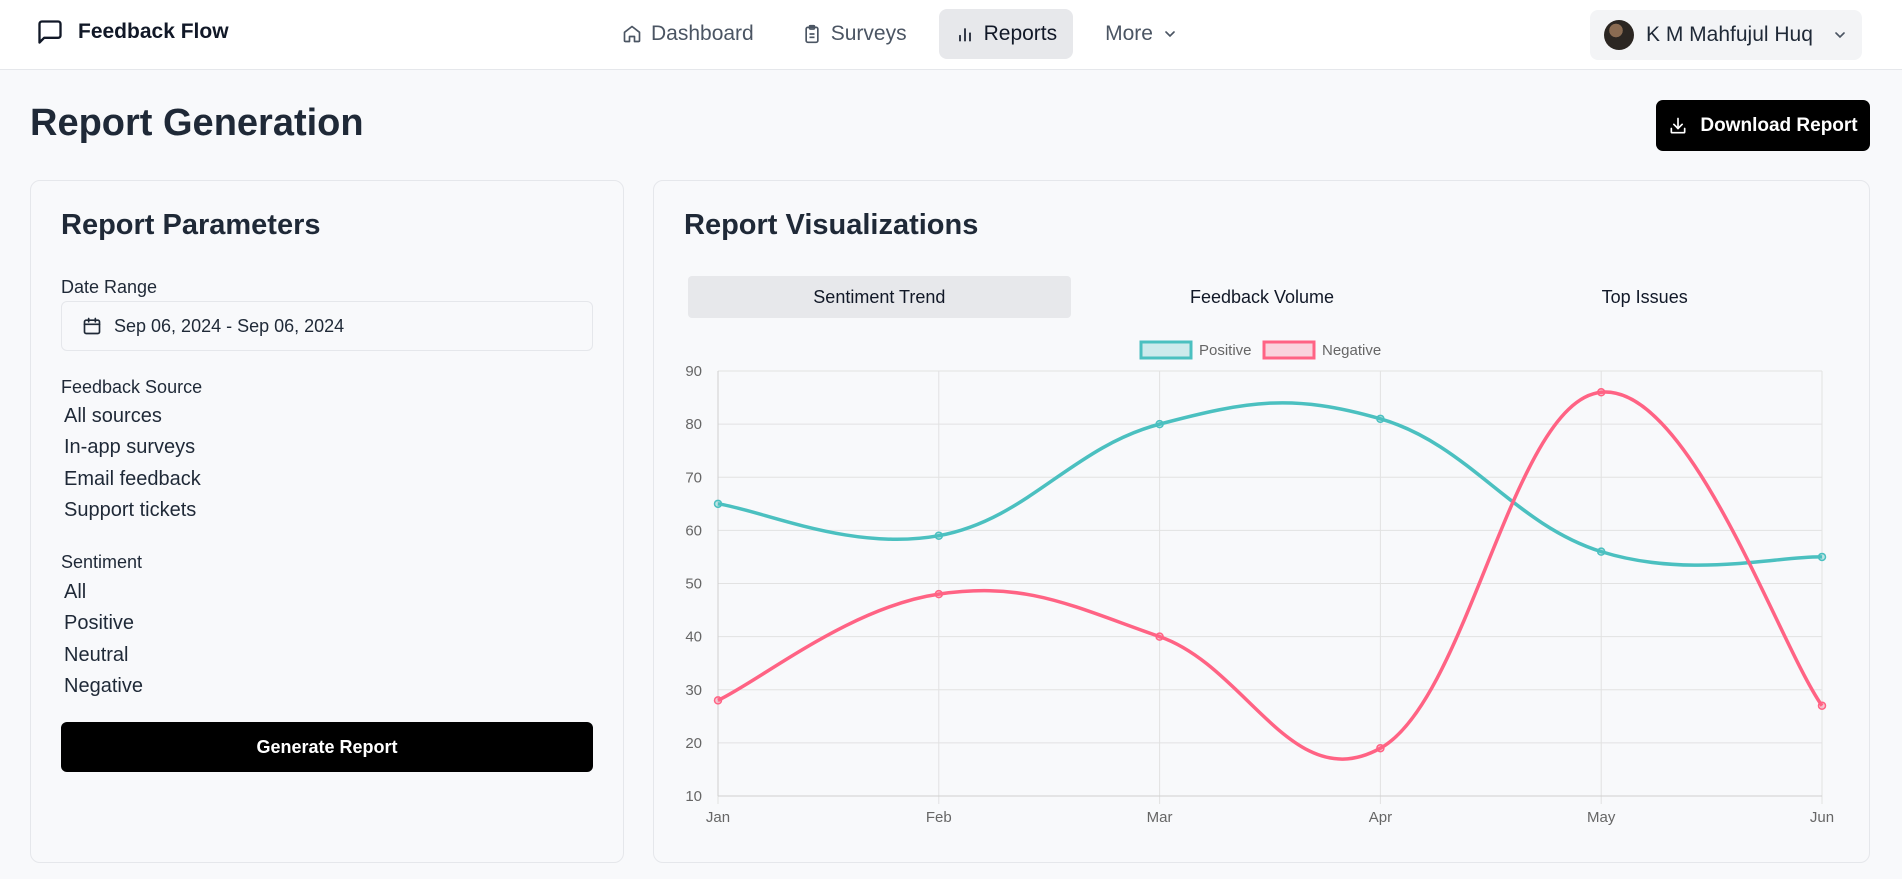 The width and height of the screenshot is (1902, 879). I want to click on x-tick-label: May, so click(1601, 817).